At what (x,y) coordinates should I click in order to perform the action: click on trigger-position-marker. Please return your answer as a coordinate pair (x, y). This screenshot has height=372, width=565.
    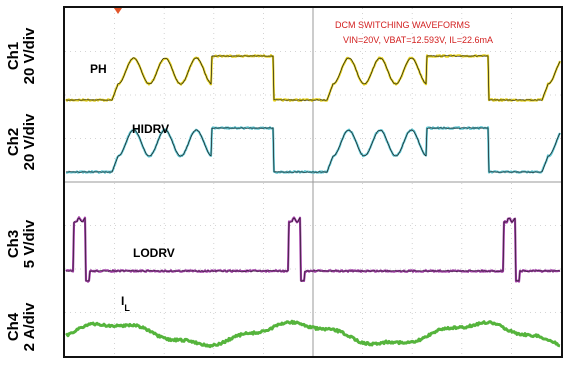
    Looking at the image, I should click on (118, 11).